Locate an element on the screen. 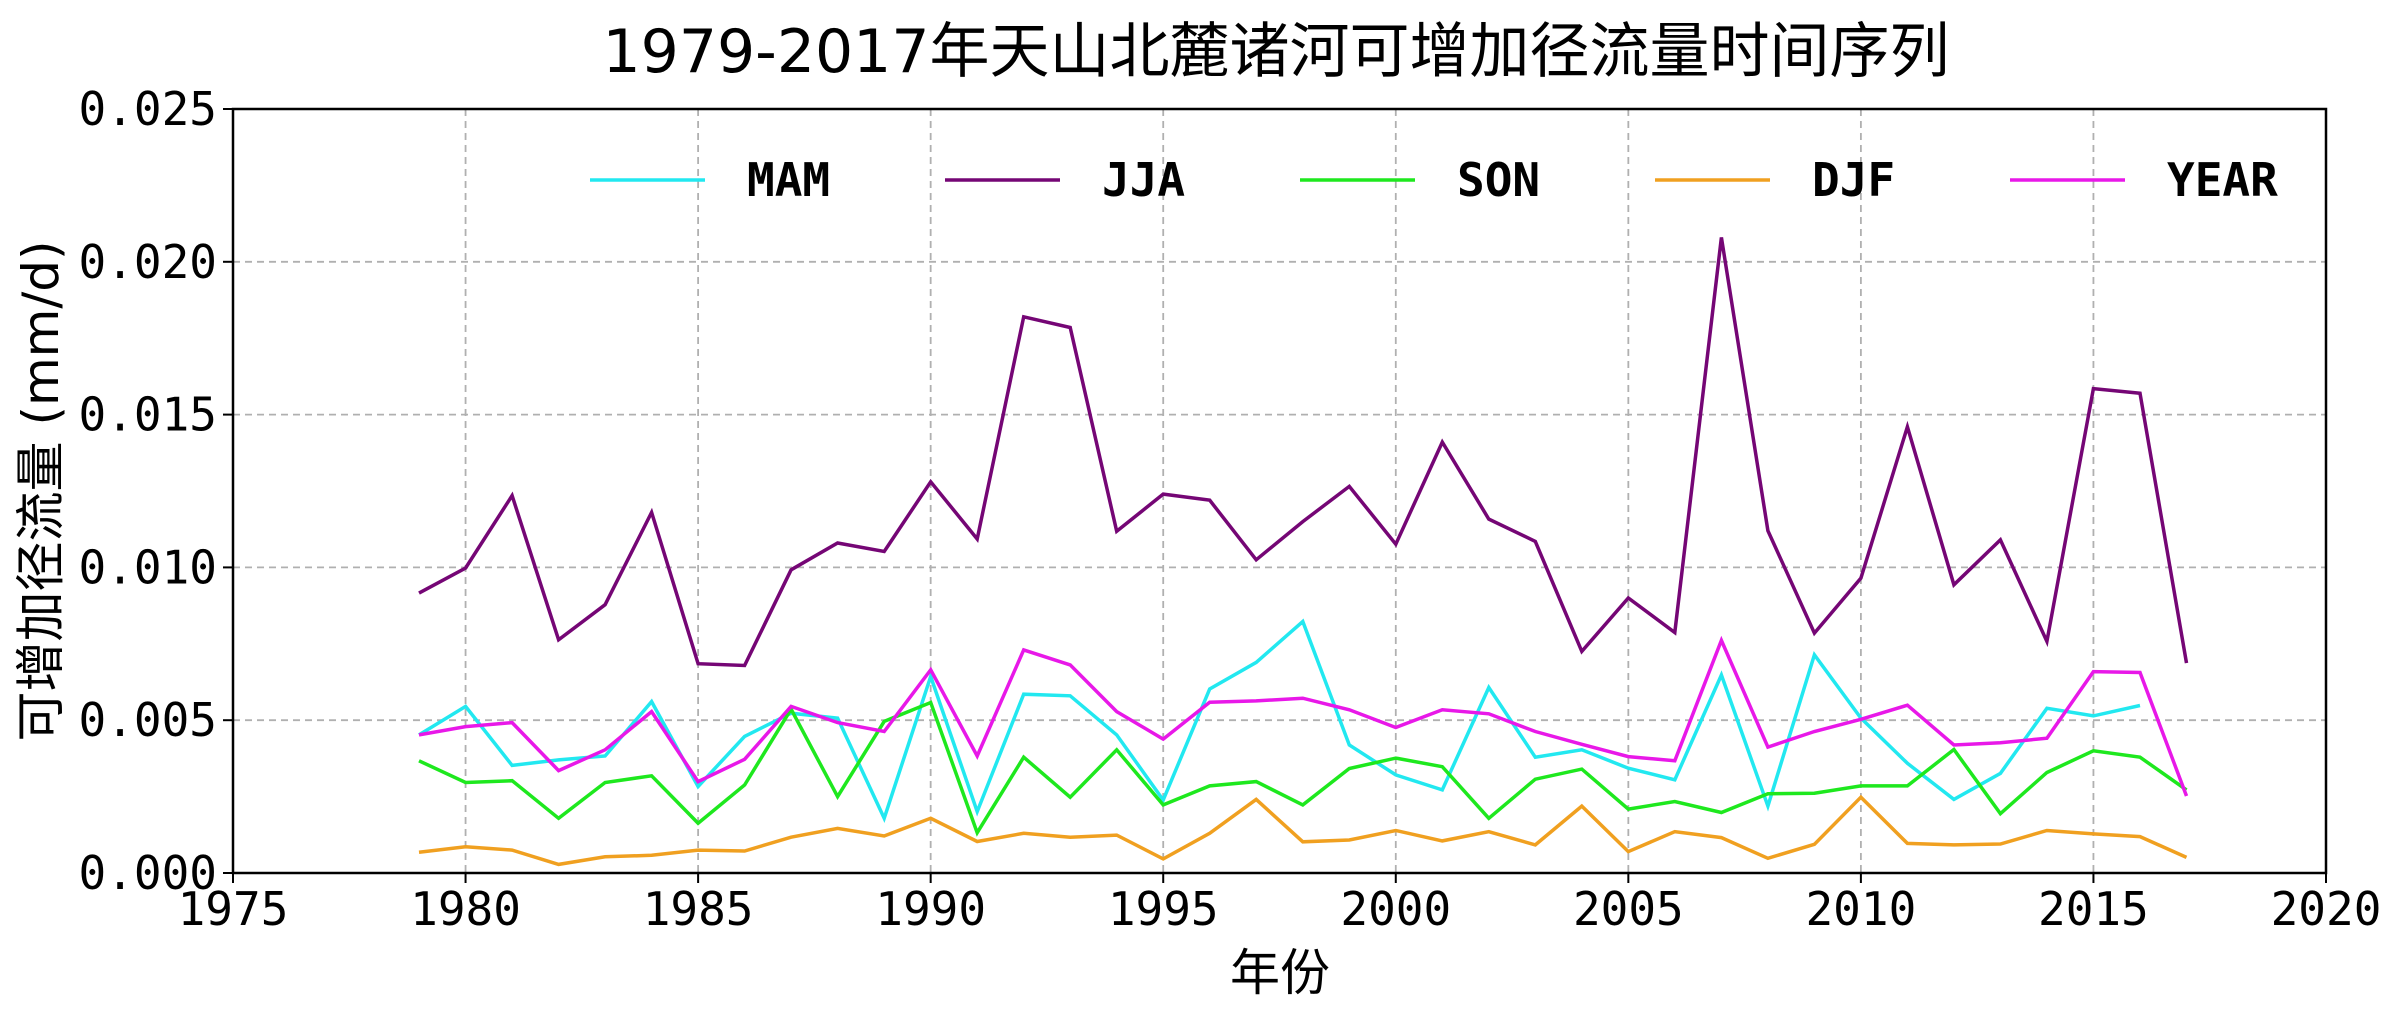  x-tick-label: 2015 is located at coordinates (2093, 909).